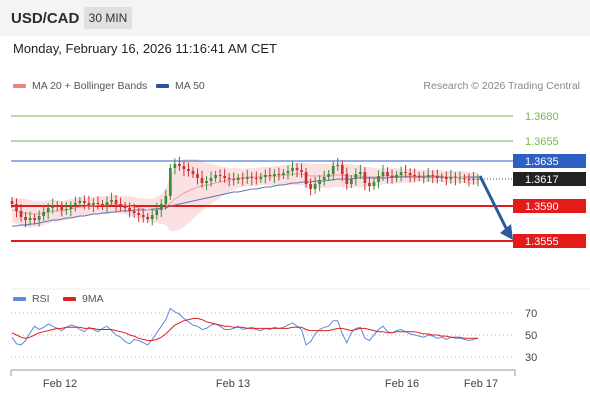 This screenshot has width=590, height=400. I want to click on bollinger-swatch, so click(19, 86).